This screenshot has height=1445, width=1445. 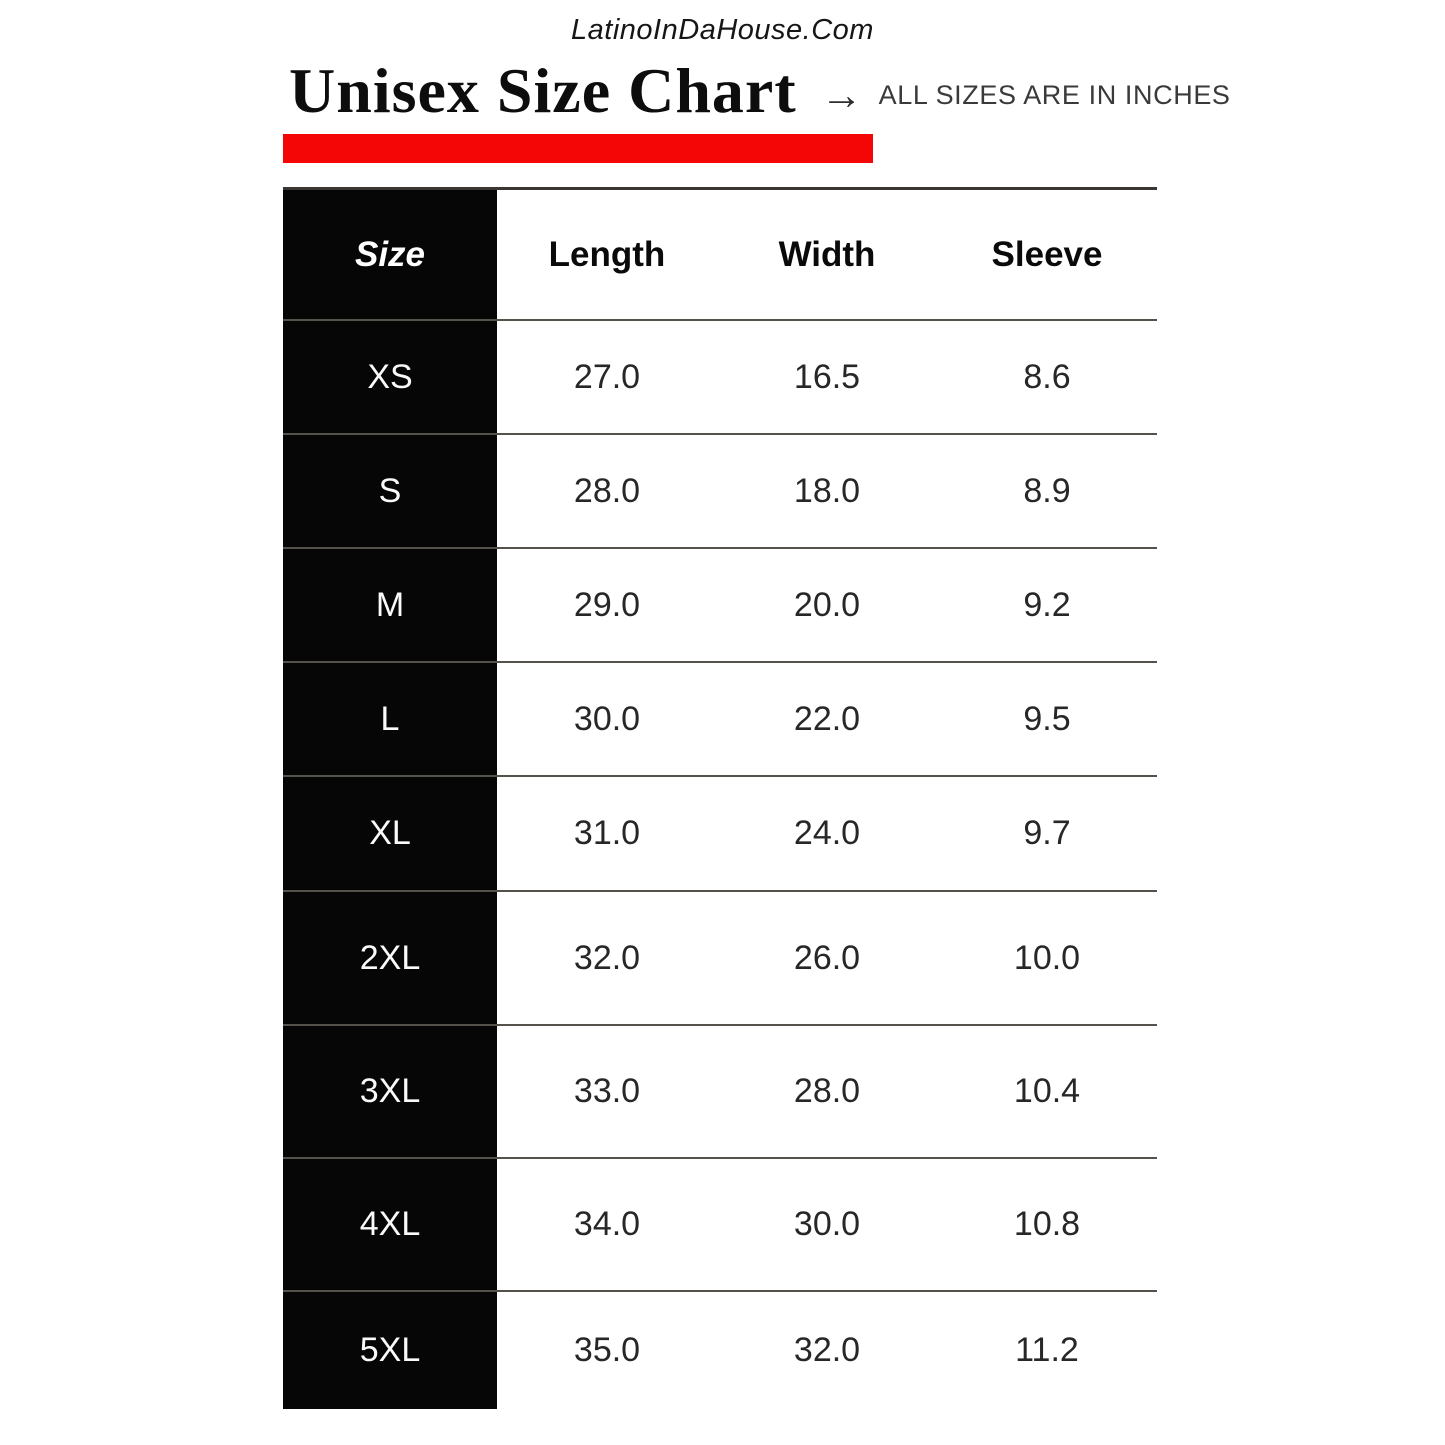 I want to click on cell-value: 26.0, so click(x=827, y=957).